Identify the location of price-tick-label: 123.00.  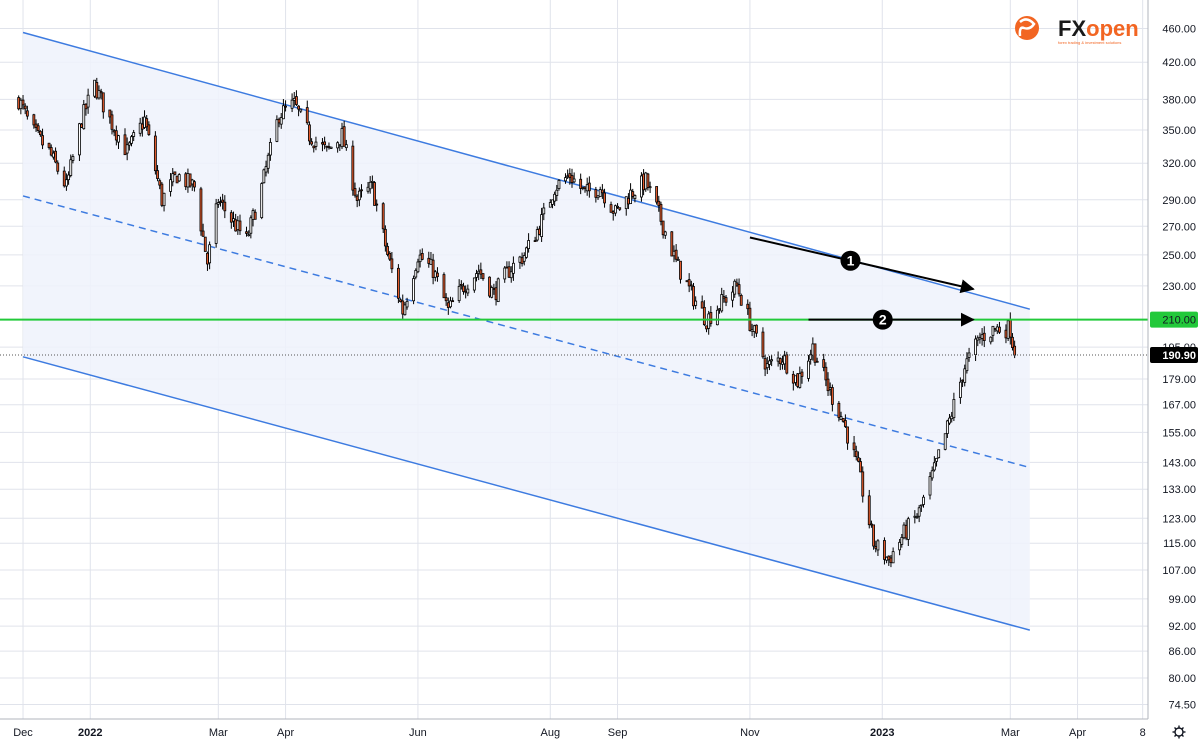
(1179, 519).